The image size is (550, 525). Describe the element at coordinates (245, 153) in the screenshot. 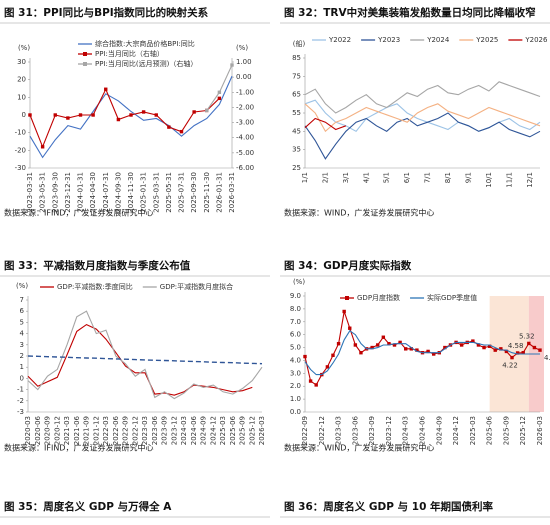

I see `y2-tick-label: -5.00` at that location.